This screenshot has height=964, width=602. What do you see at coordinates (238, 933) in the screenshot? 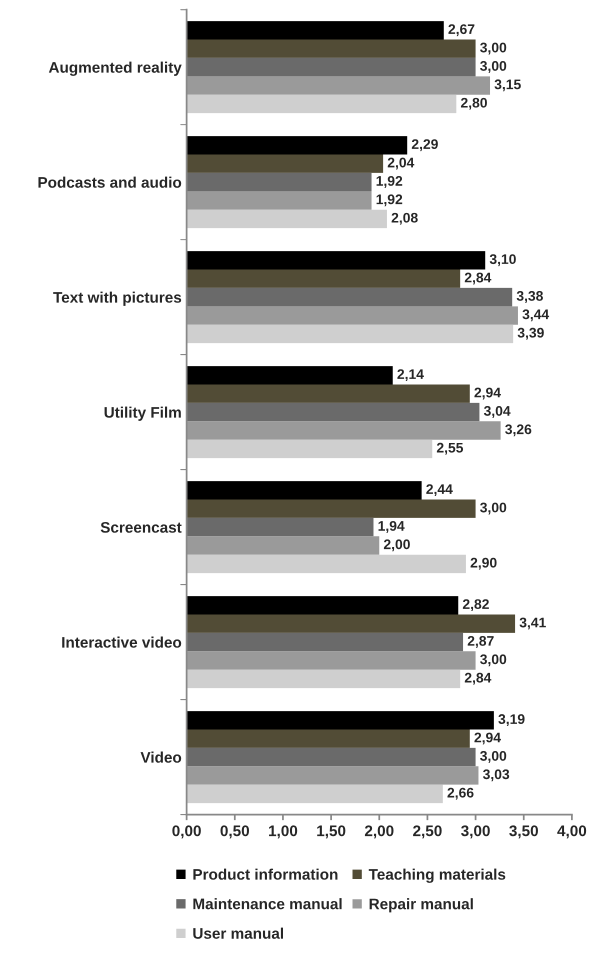
I see `legend-label: User manual` at bounding box center [238, 933].